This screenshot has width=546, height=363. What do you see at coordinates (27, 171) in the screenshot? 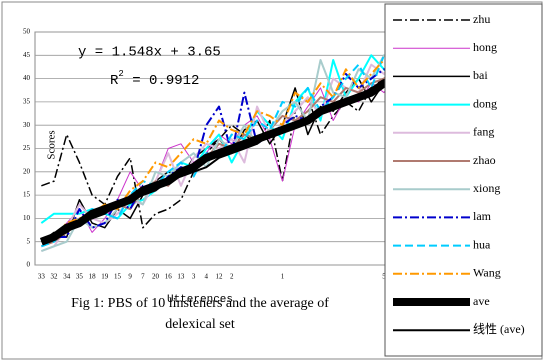
I see `y-tick-label: 20` at bounding box center [27, 171].